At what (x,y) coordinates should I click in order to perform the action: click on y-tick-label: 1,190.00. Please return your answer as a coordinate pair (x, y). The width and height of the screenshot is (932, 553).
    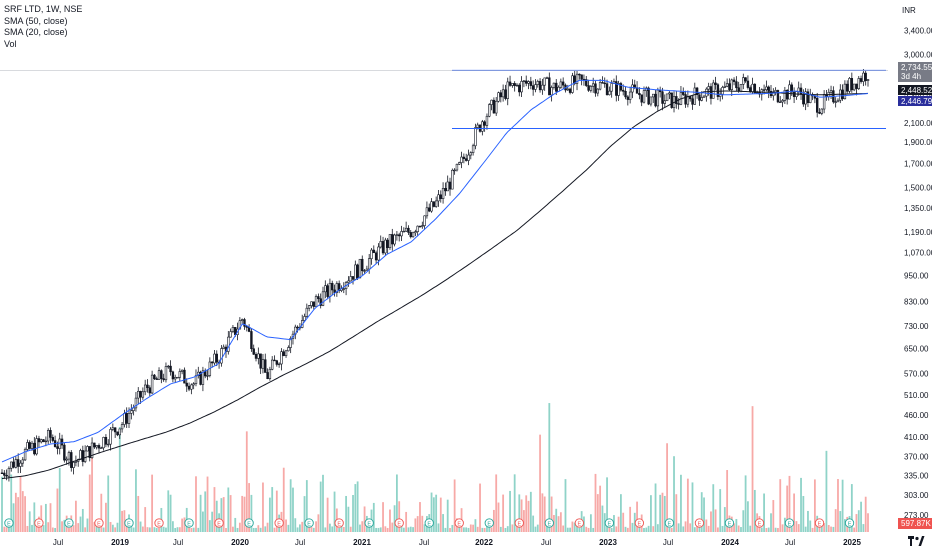
    Looking at the image, I should click on (918, 232).